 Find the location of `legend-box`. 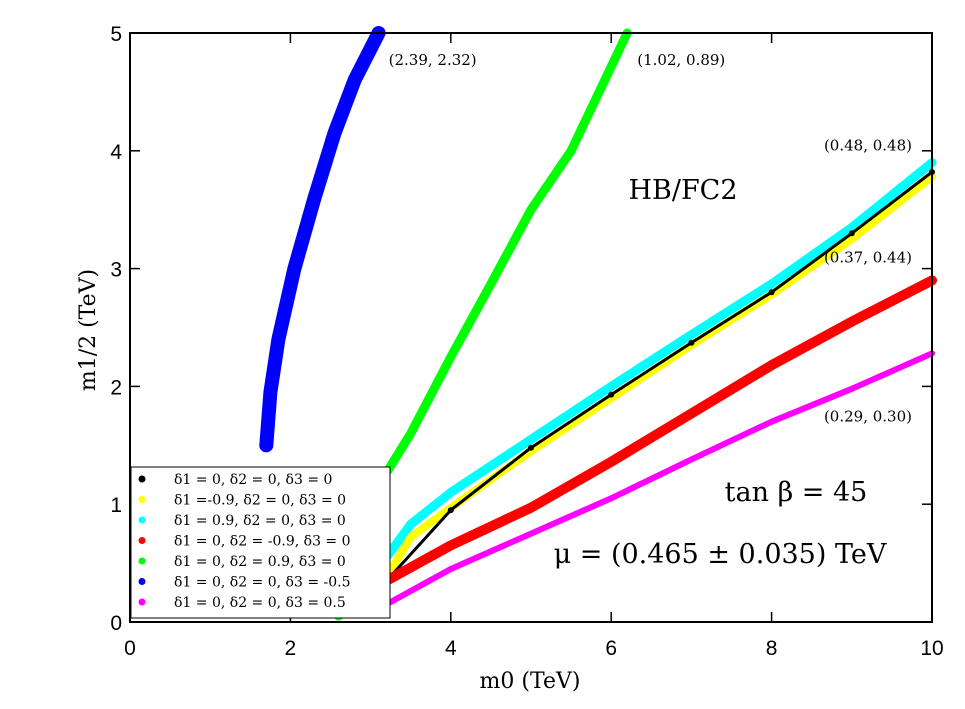

legend-box is located at coordinates (260, 542).